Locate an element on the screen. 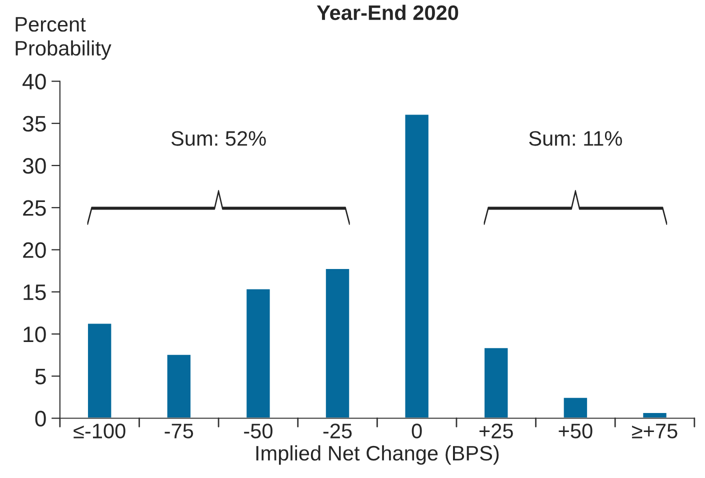  y-tick-label: 0 is located at coordinates (40, 418).